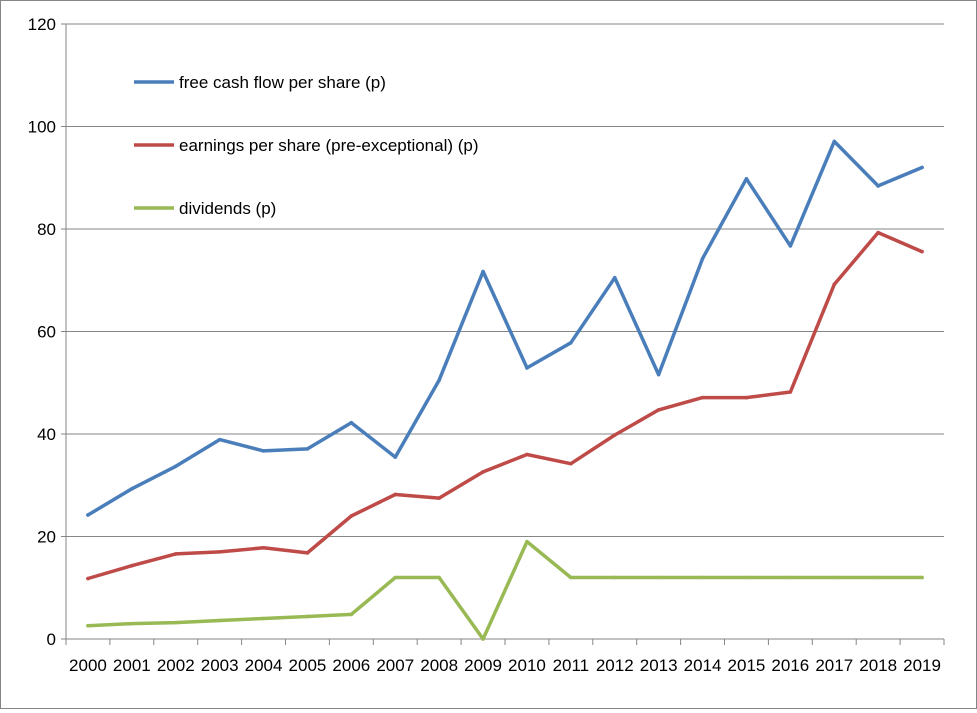 The height and width of the screenshot is (713, 977). What do you see at coordinates (527, 665) in the screenshot?
I see `x-tick-label: 2010` at bounding box center [527, 665].